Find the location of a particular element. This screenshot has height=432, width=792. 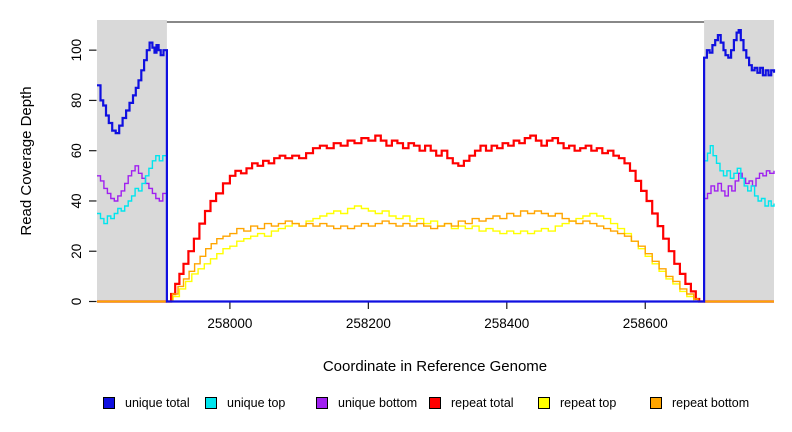

shaded-region is located at coordinates (739, 161).